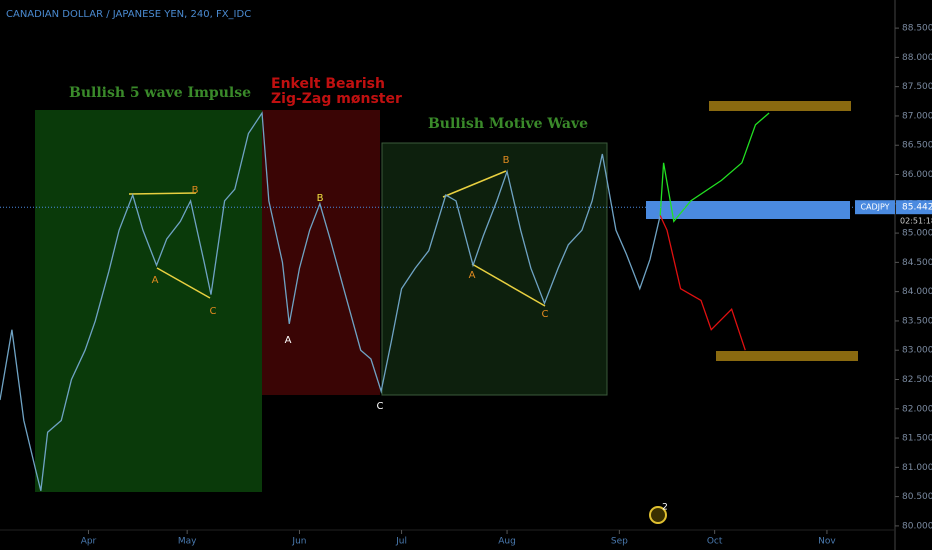  I want to click on y-tick-label: 86.000, so click(917, 175).